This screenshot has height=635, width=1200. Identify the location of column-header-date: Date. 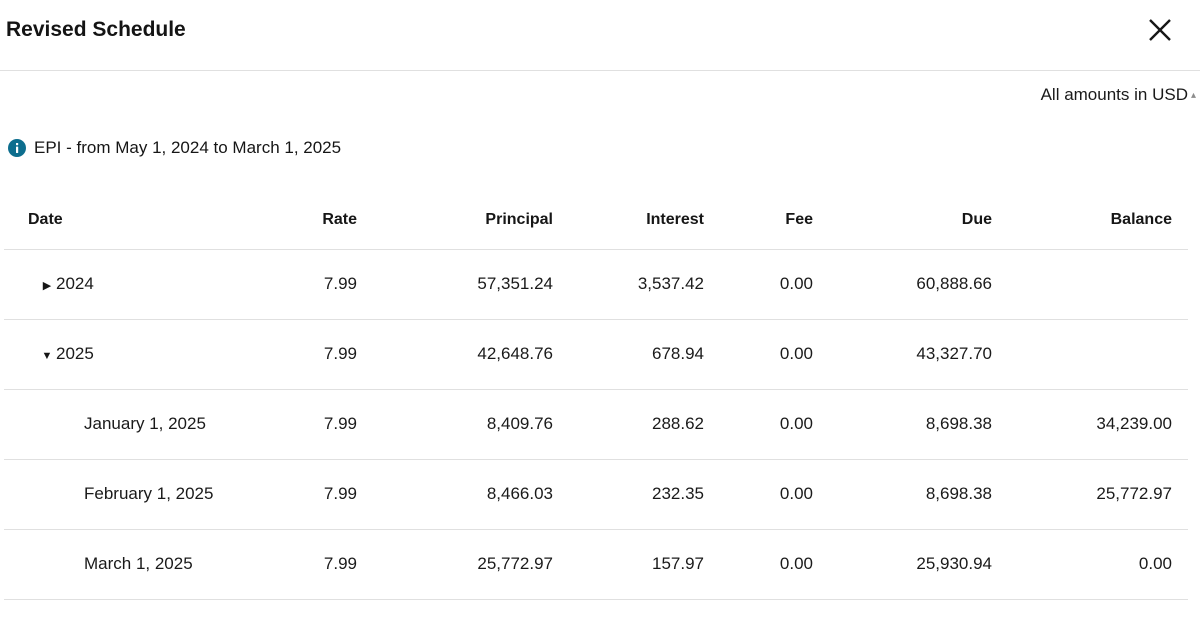
(120, 220).